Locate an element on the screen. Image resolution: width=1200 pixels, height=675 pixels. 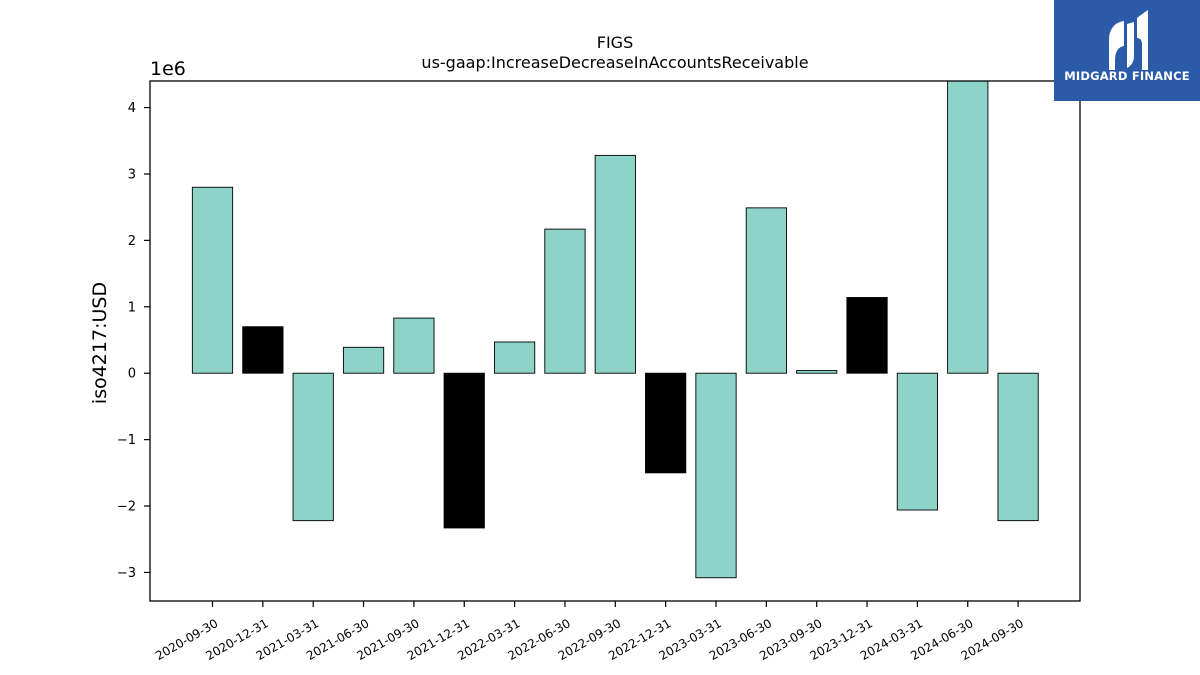
y-scale-label: 1e6 is located at coordinates (168, 69).